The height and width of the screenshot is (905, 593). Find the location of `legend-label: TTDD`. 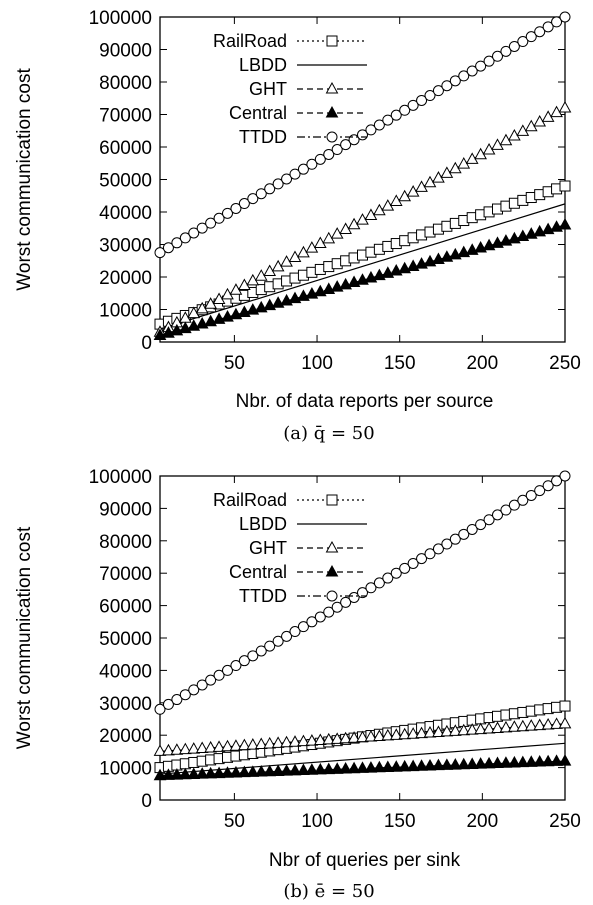

legend-label: TTDD is located at coordinates (263, 596).